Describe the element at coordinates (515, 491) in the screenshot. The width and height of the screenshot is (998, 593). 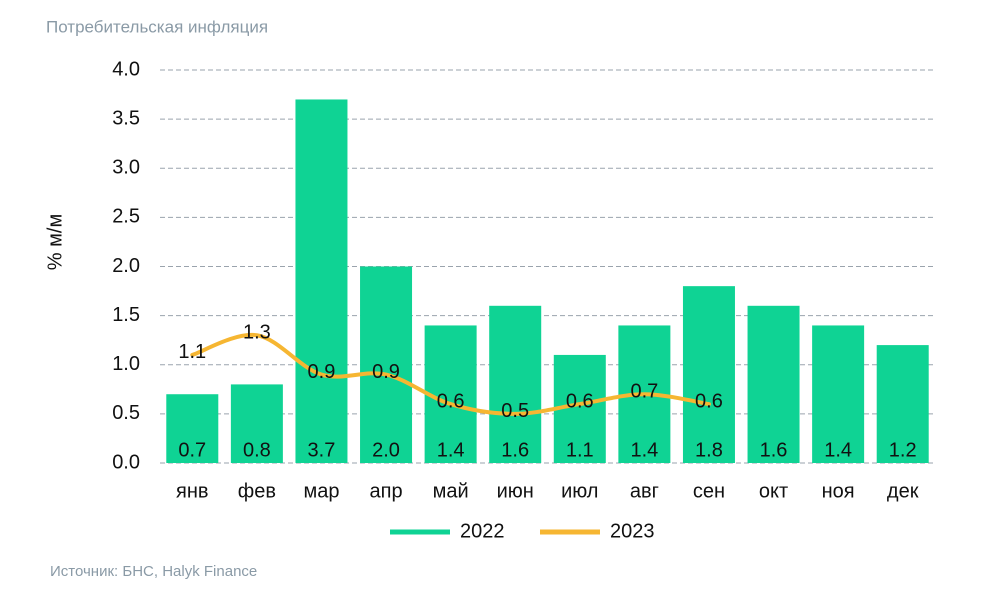
I see `x-tick-label: июн` at that location.